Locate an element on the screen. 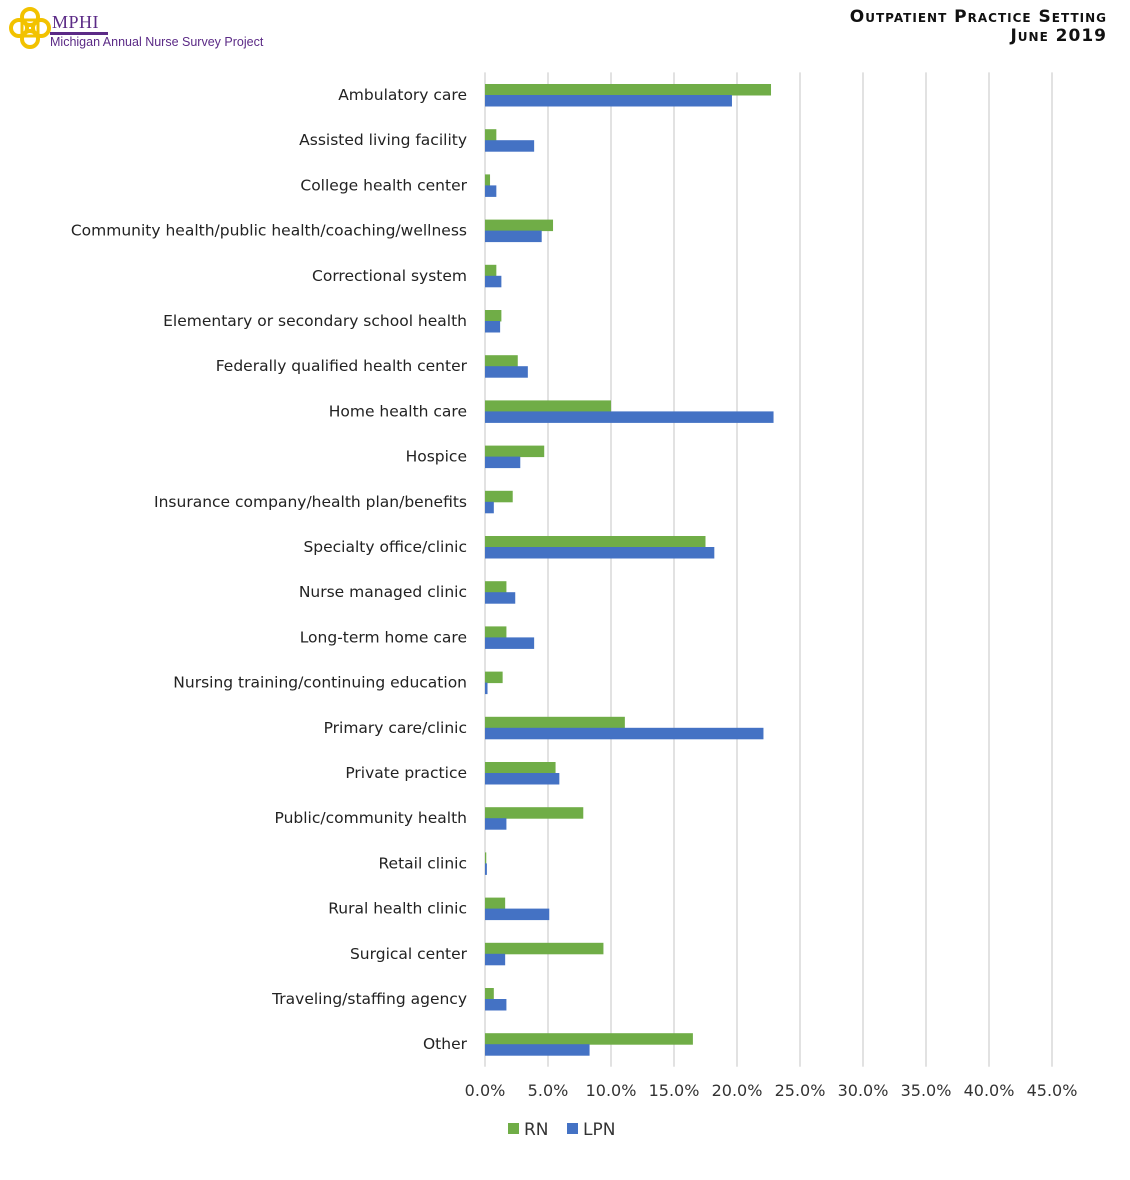  category-label: Private practice is located at coordinates (406, 773).